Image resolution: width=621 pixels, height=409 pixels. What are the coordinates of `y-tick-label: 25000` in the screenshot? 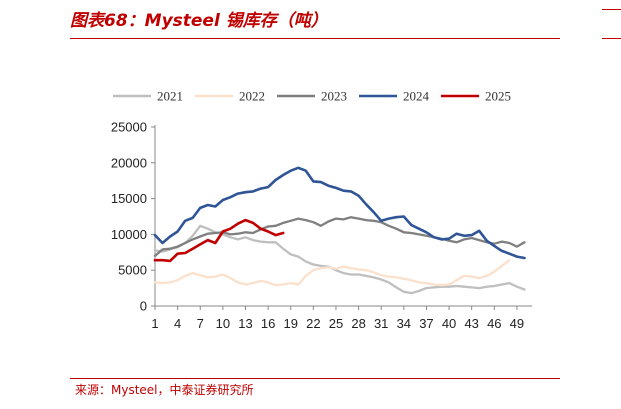 It's located at (129, 127).